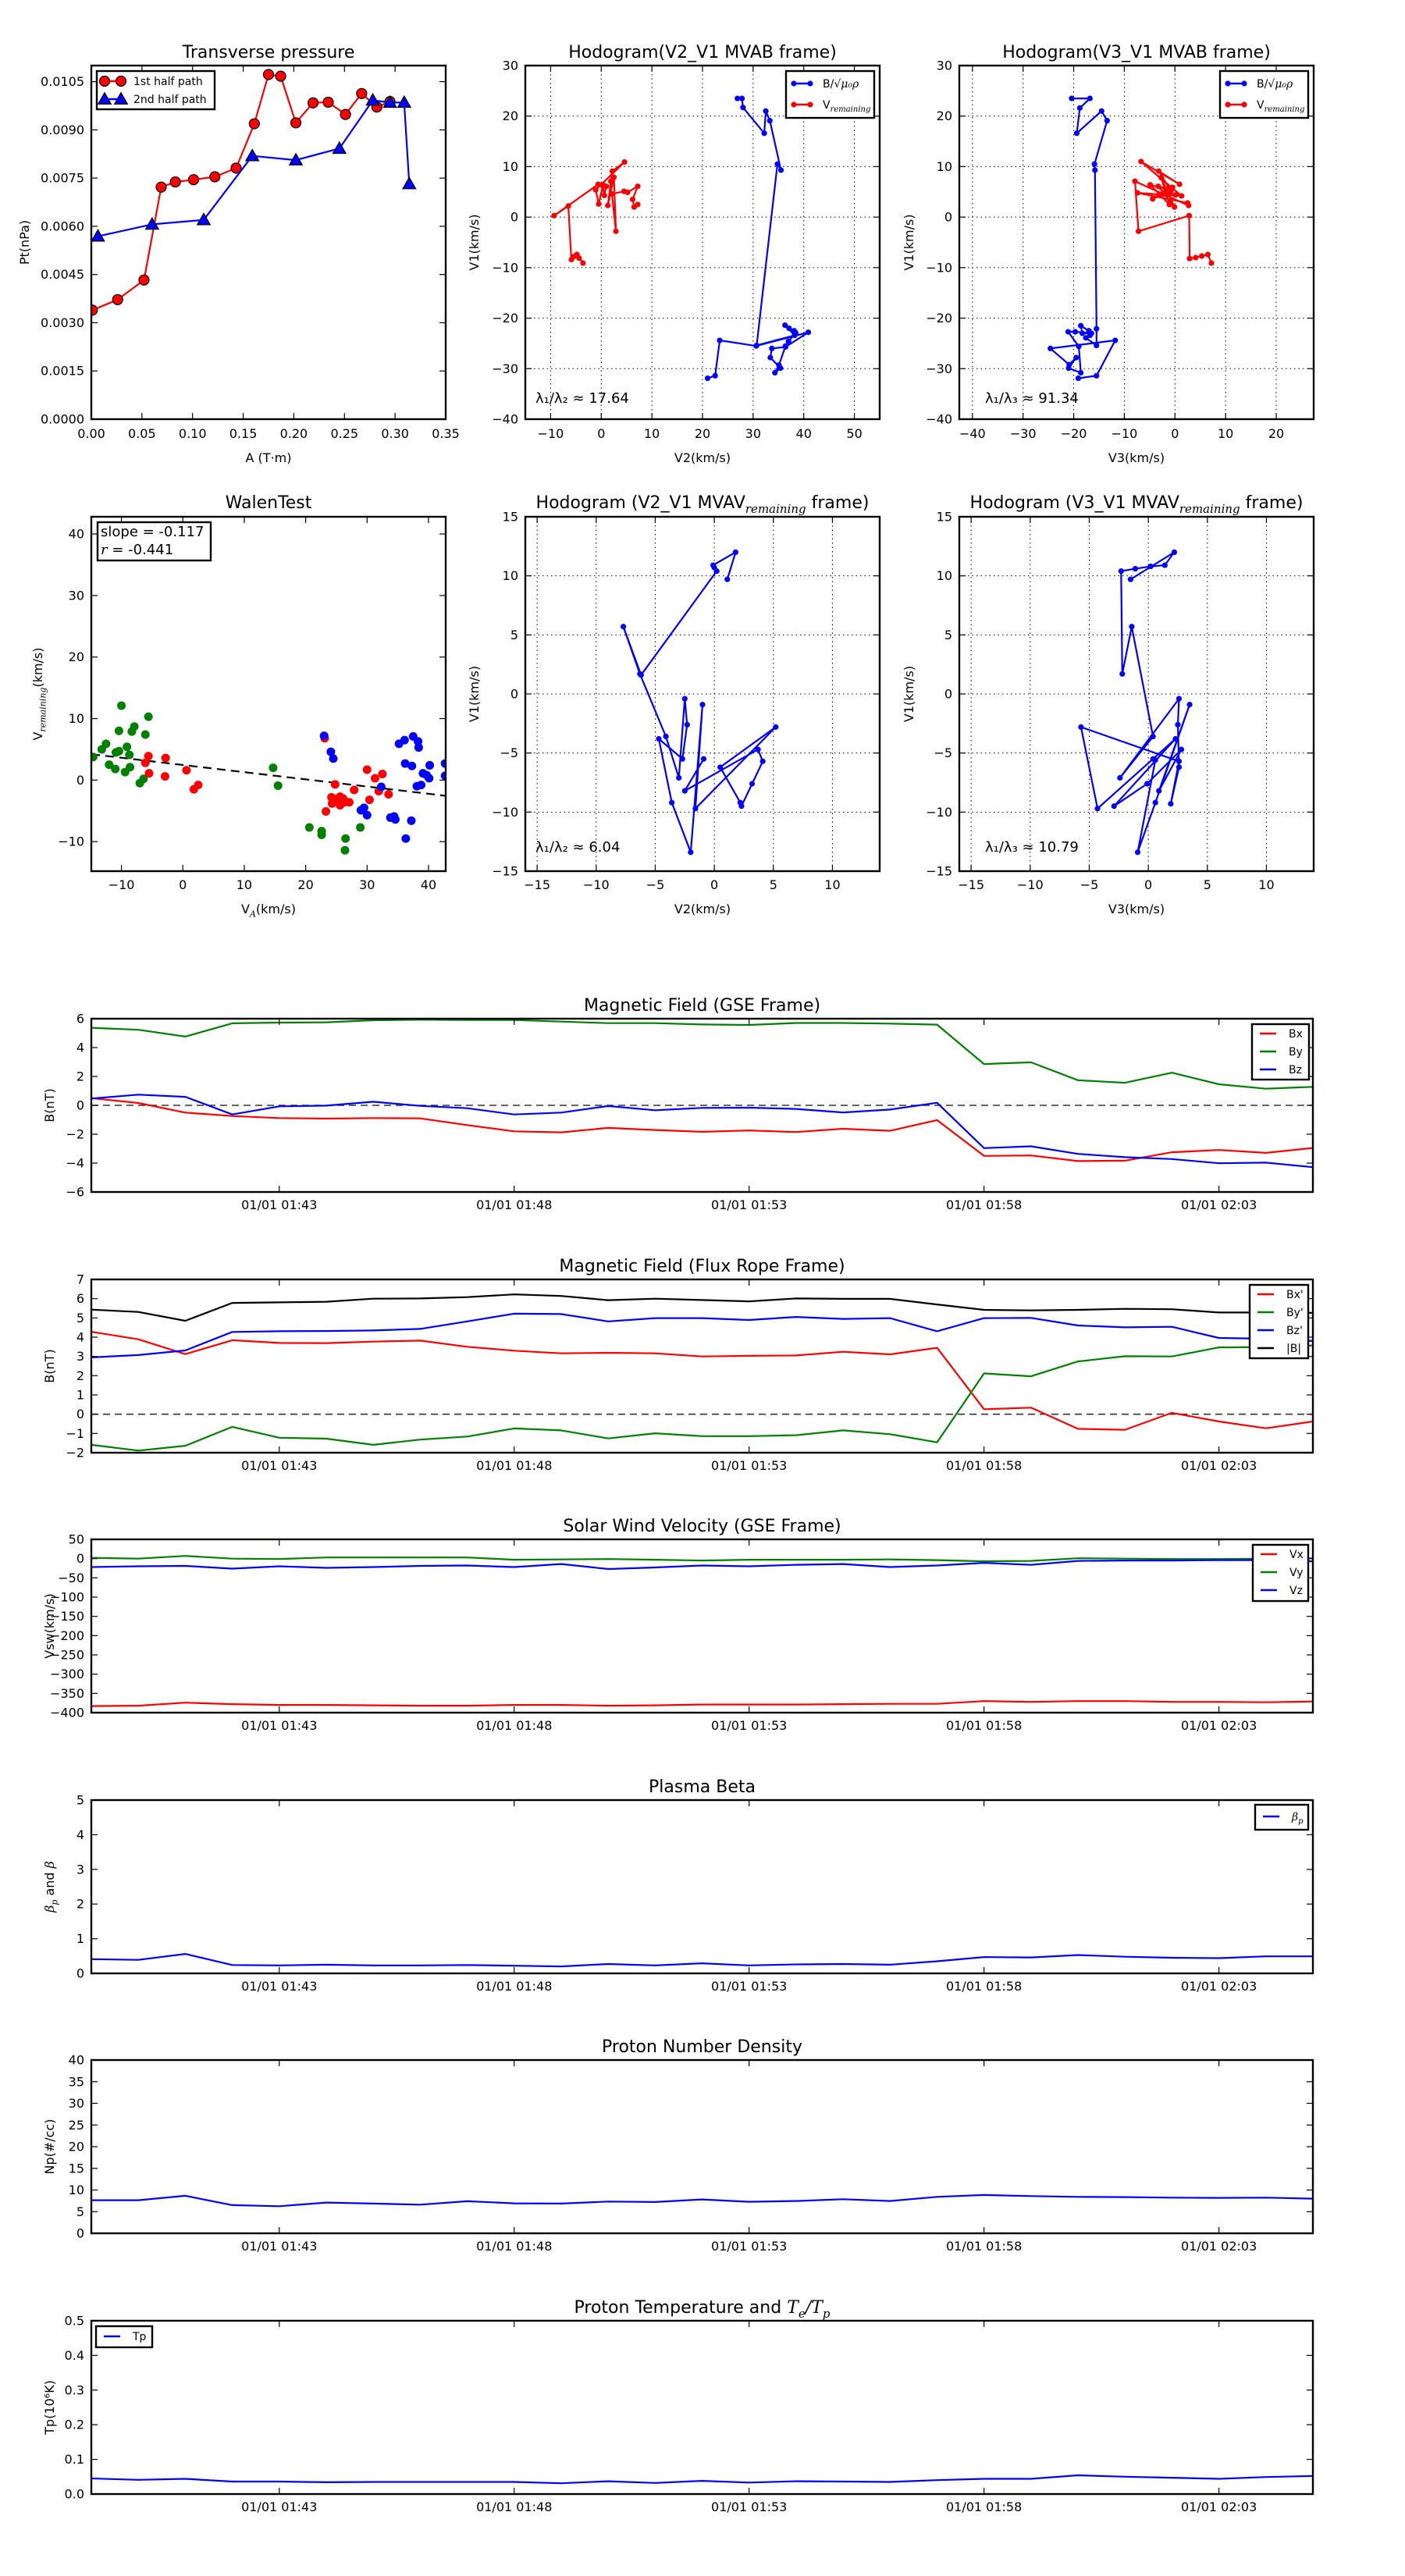 Image resolution: width=1405 pixels, height=2576 pixels. I want to click on x-tick-label: 30, so click(753, 434).